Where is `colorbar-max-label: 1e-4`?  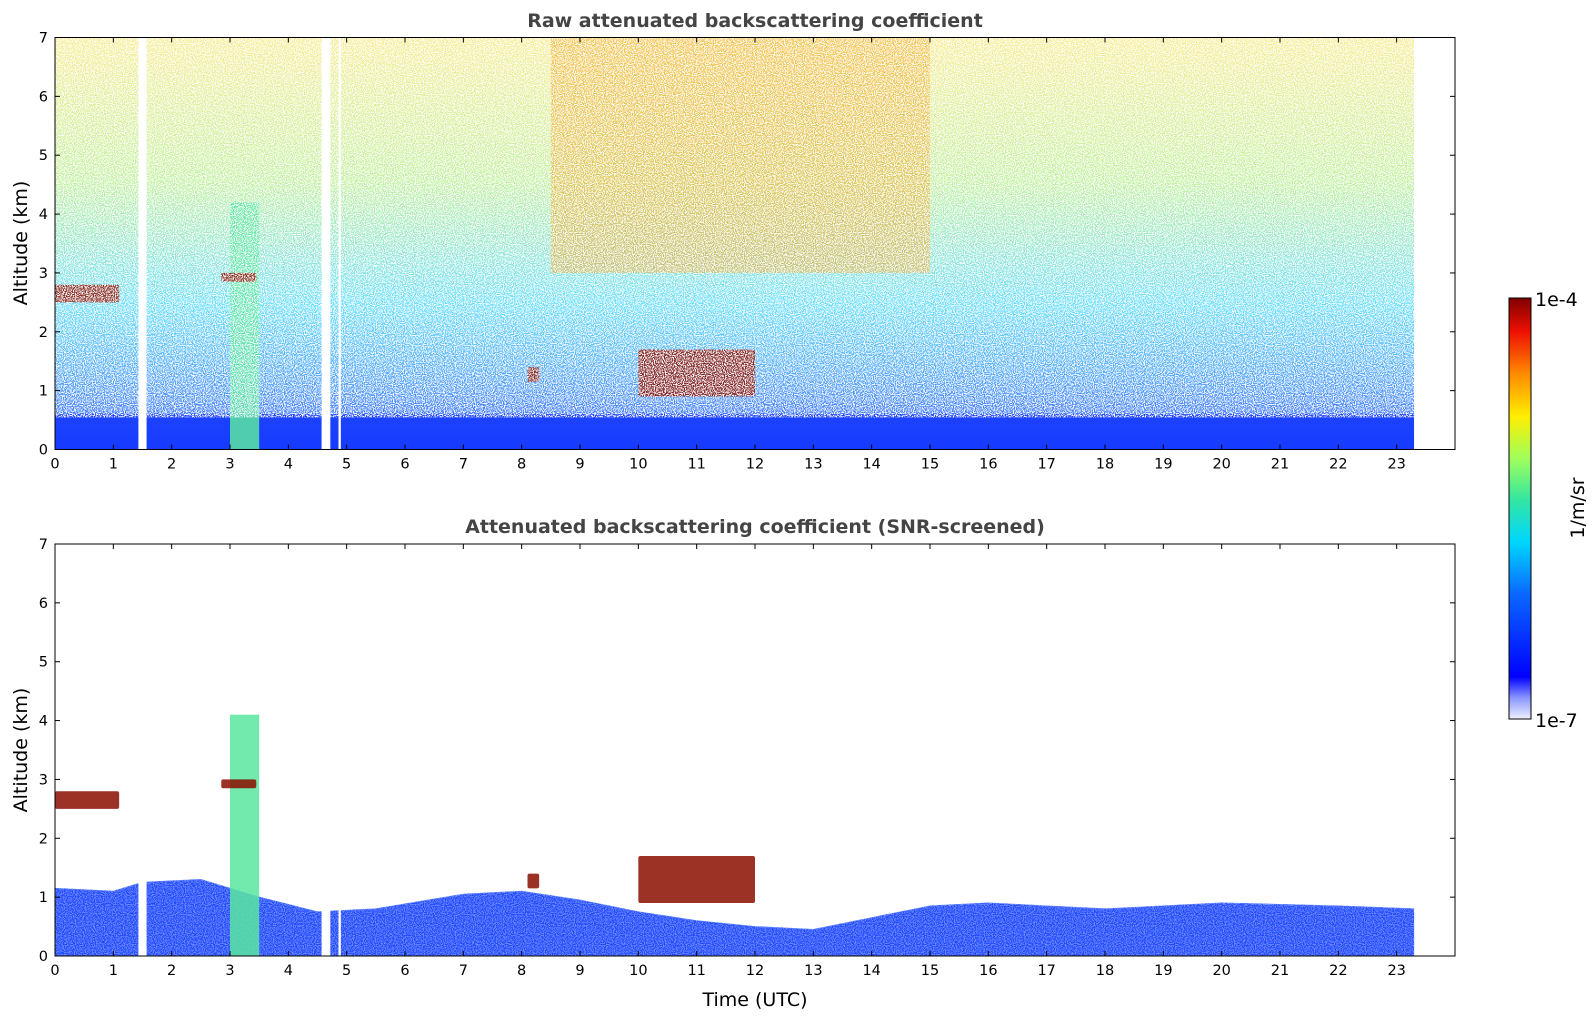
colorbar-max-label: 1e-4 is located at coordinates (1556, 300).